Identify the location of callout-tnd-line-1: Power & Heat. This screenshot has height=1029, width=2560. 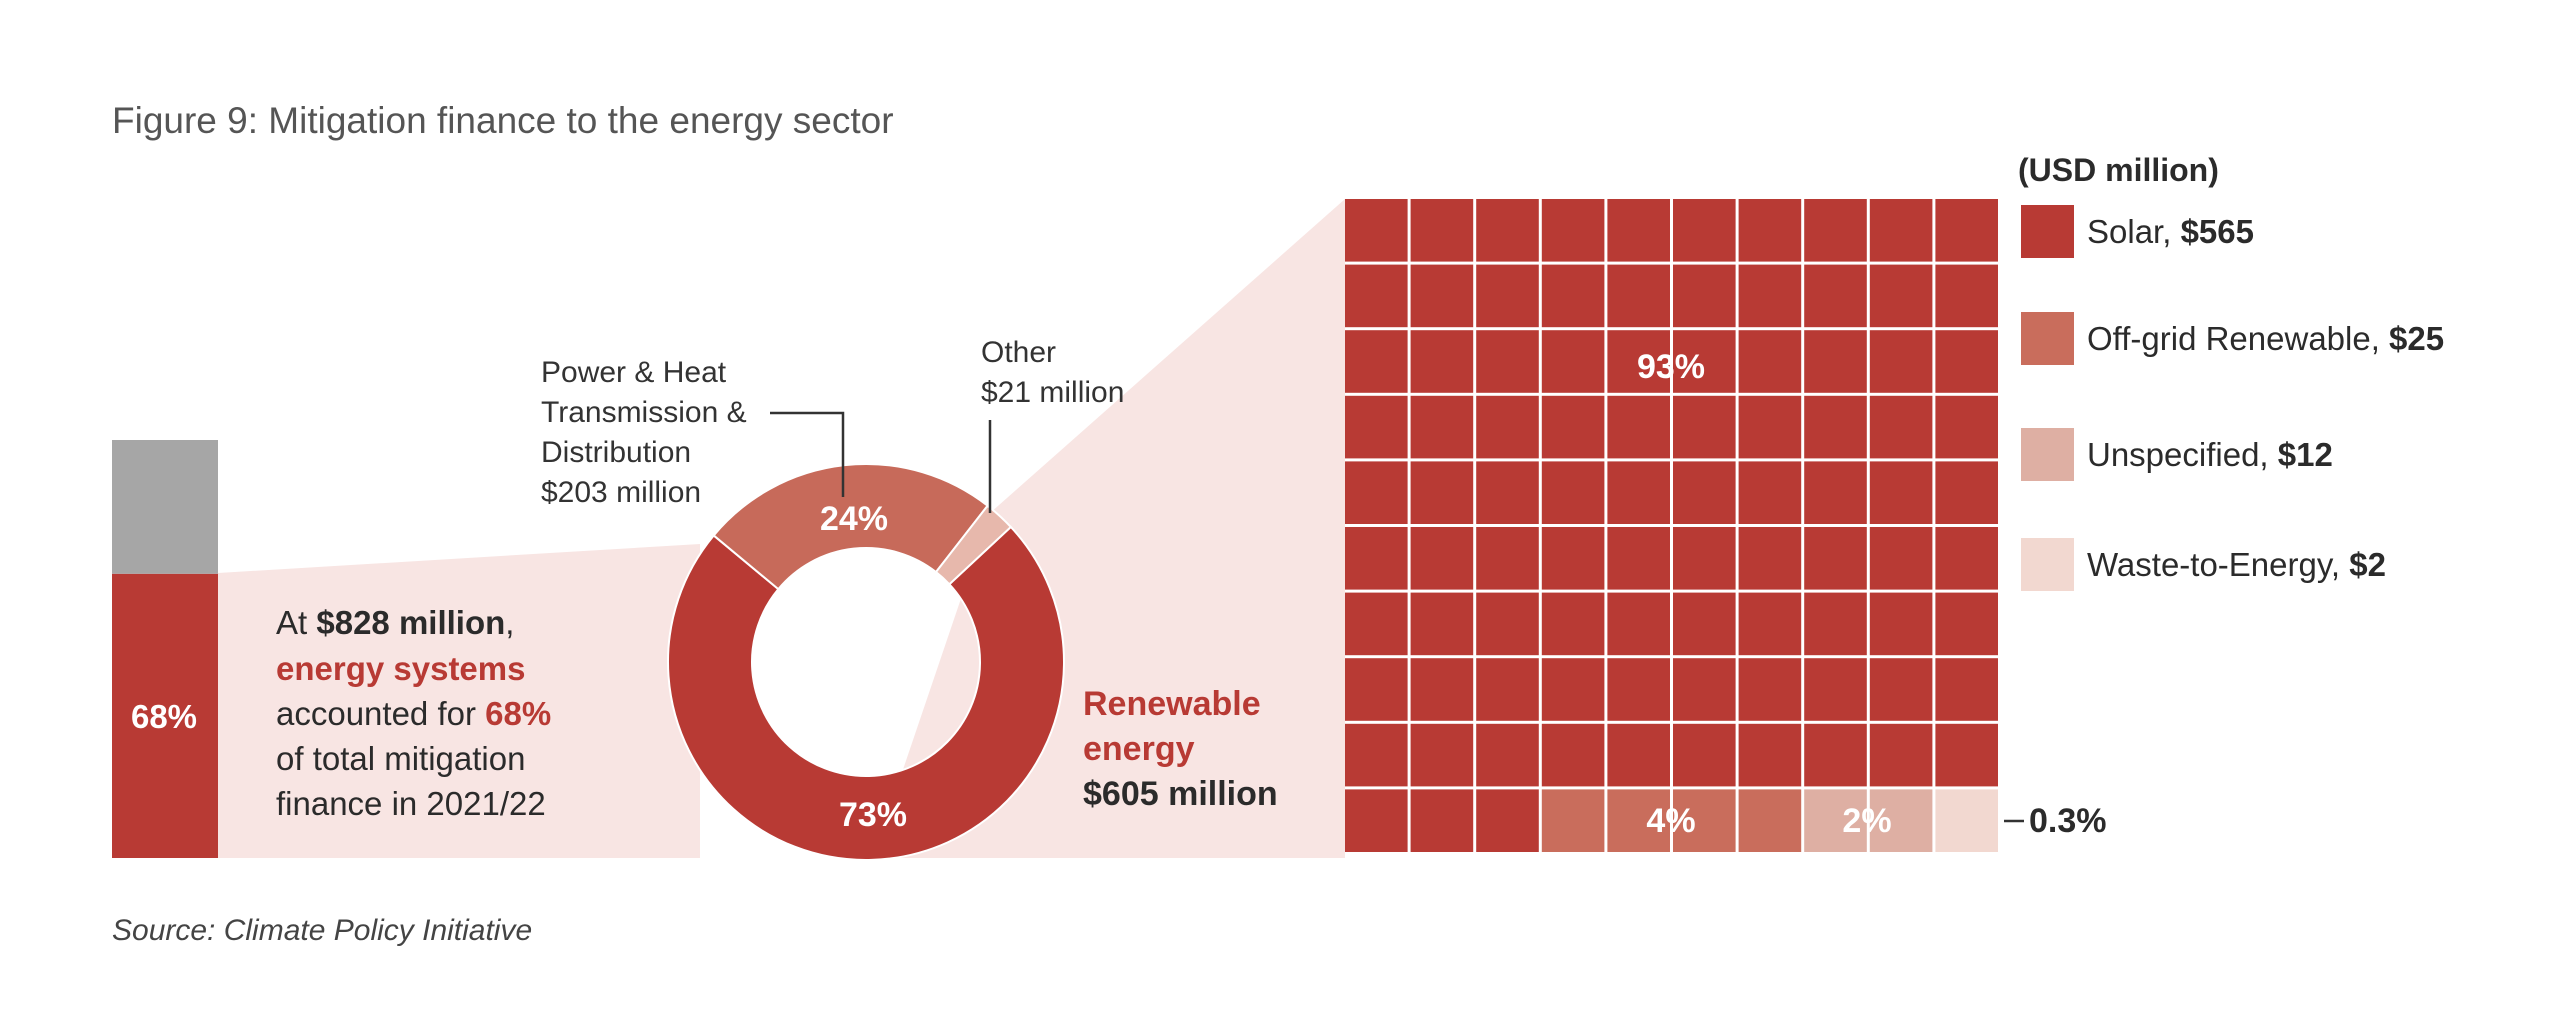
(634, 372).